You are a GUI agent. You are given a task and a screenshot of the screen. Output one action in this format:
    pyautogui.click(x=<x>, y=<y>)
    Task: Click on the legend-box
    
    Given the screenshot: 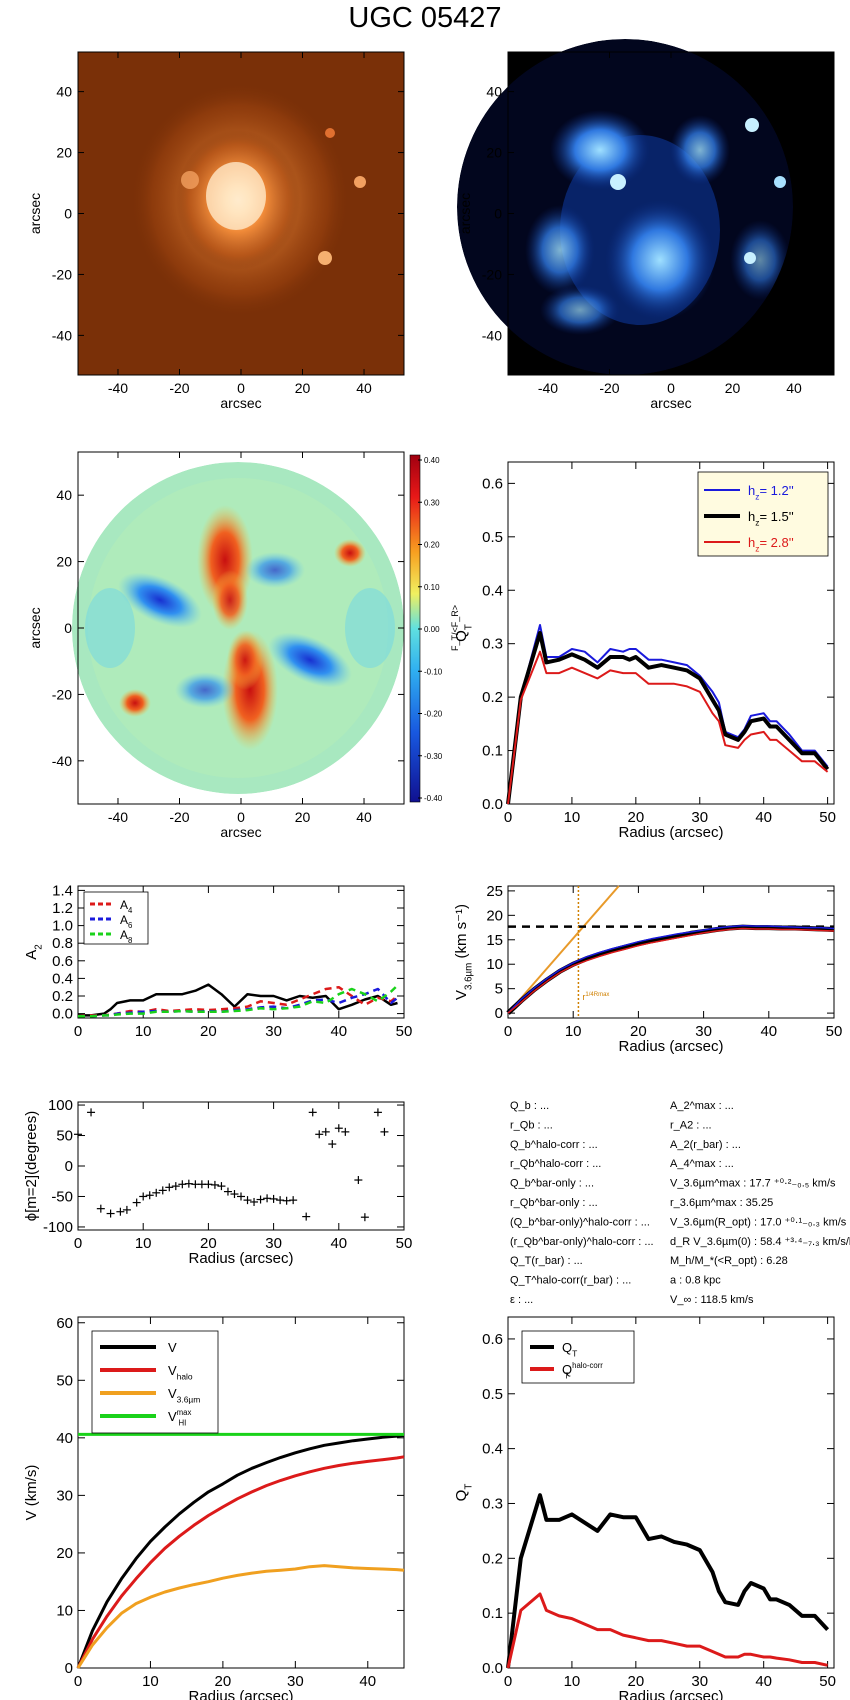 What is the action you would take?
    pyautogui.click(x=578, y=1357)
    